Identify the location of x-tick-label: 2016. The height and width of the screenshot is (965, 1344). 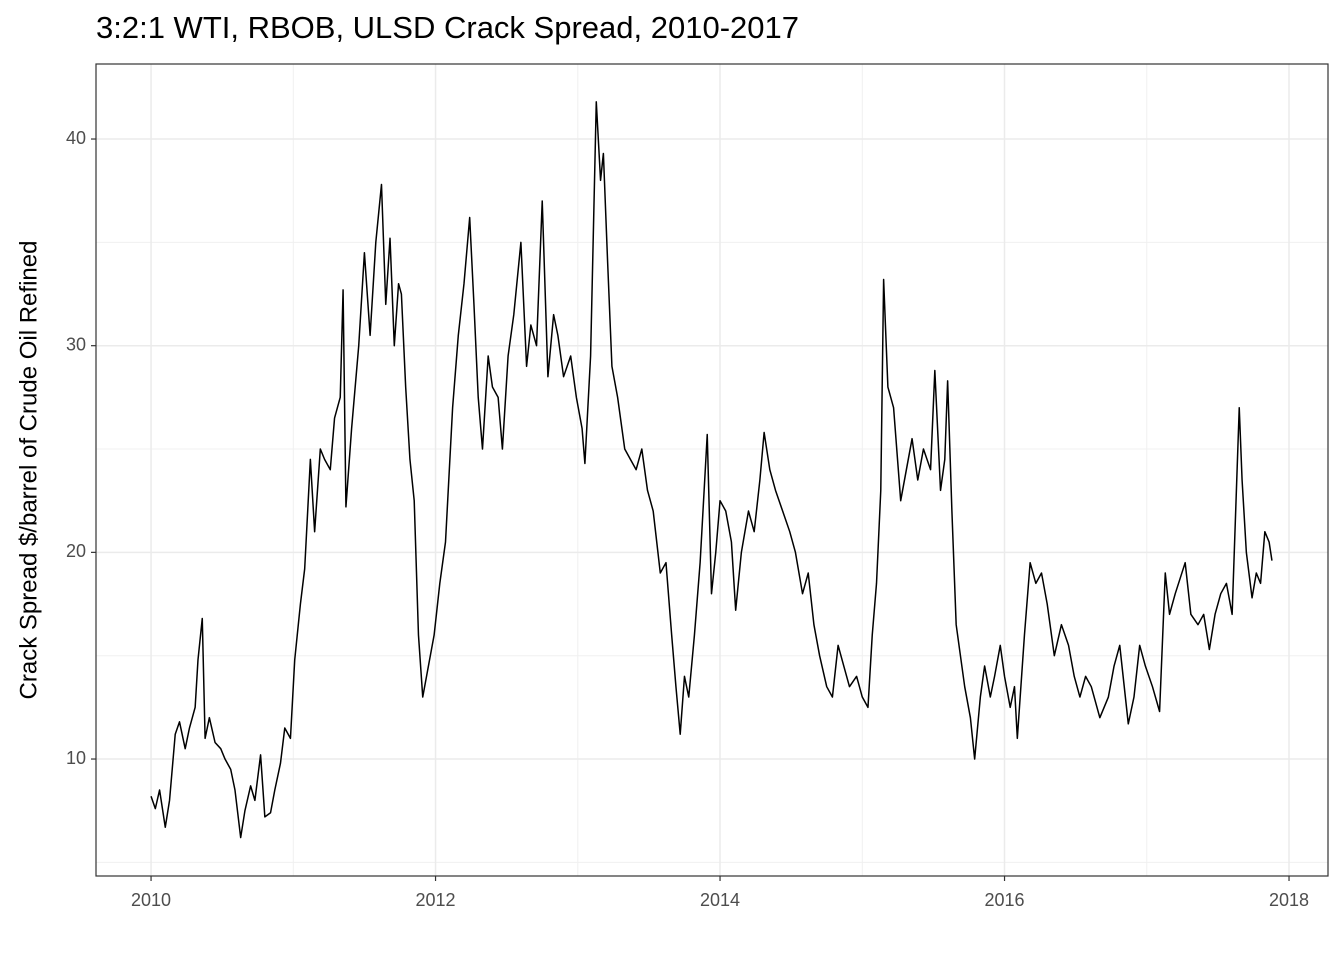
(1005, 900).